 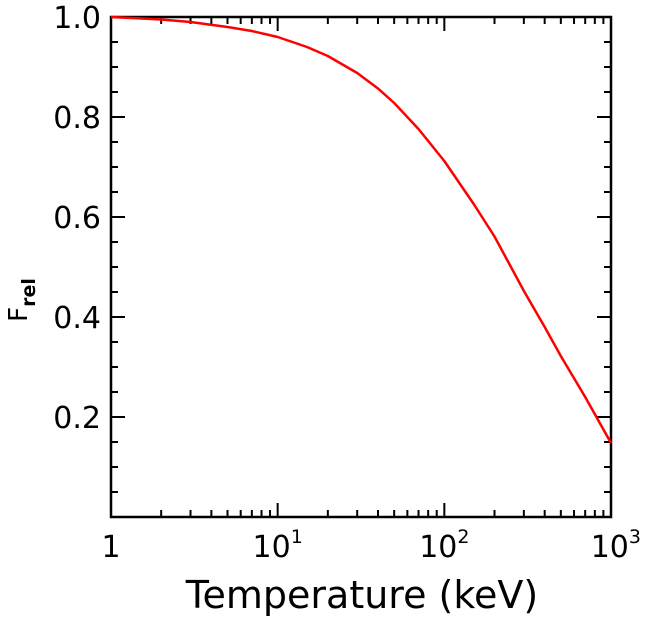 What do you see at coordinates (77, 18) in the screenshot?
I see `y-tick-label: 1.0` at bounding box center [77, 18].